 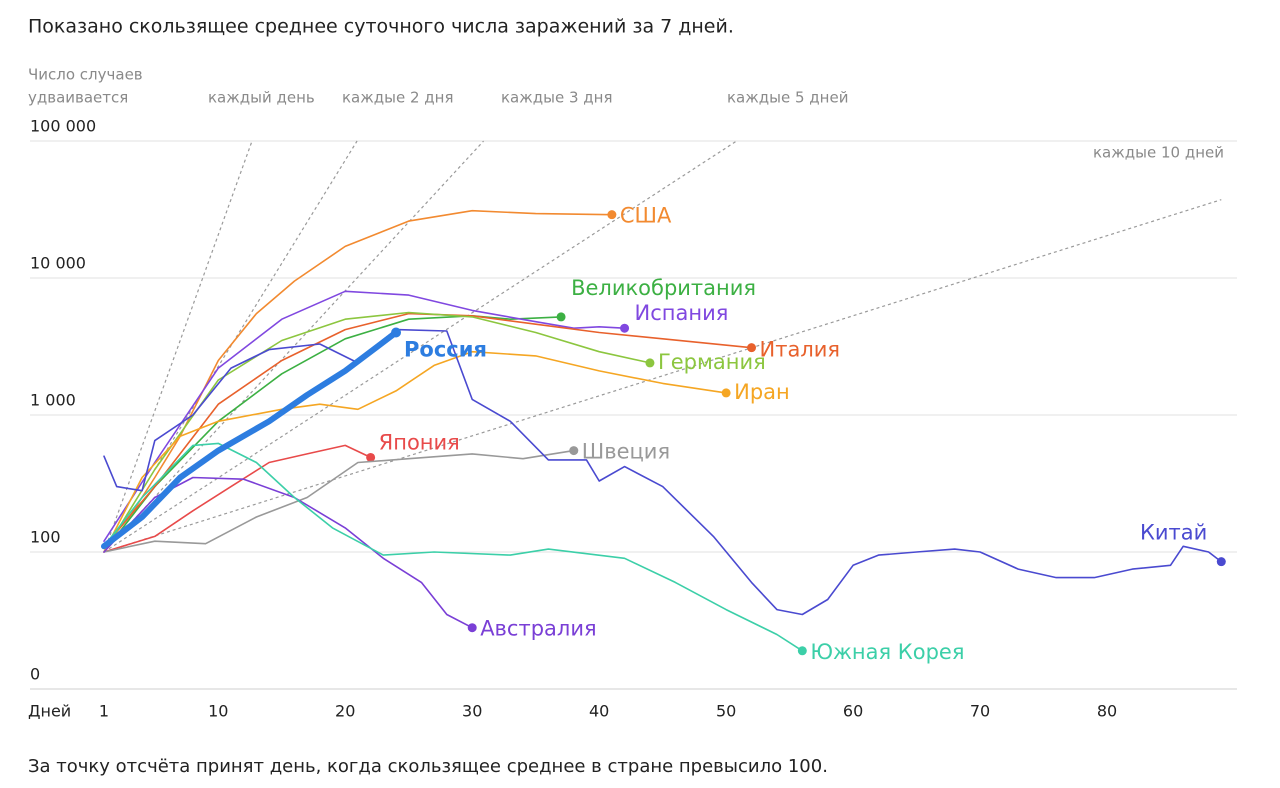 I want to click on series-label: Китай, so click(x=1173, y=533).